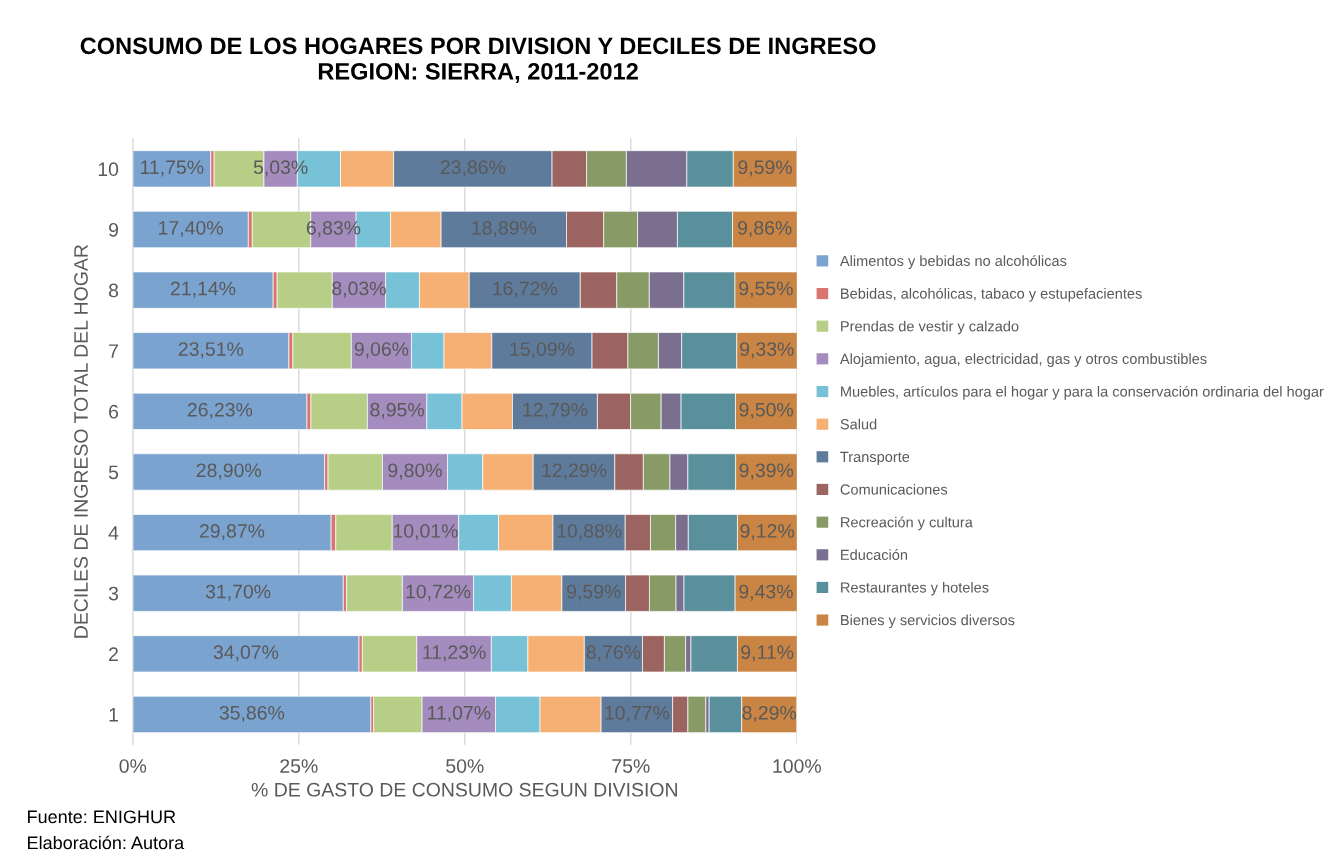 The height and width of the screenshot is (866, 1328). What do you see at coordinates (894, 489) in the screenshot?
I see `legend-label: Comunicaciones` at bounding box center [894, 489].